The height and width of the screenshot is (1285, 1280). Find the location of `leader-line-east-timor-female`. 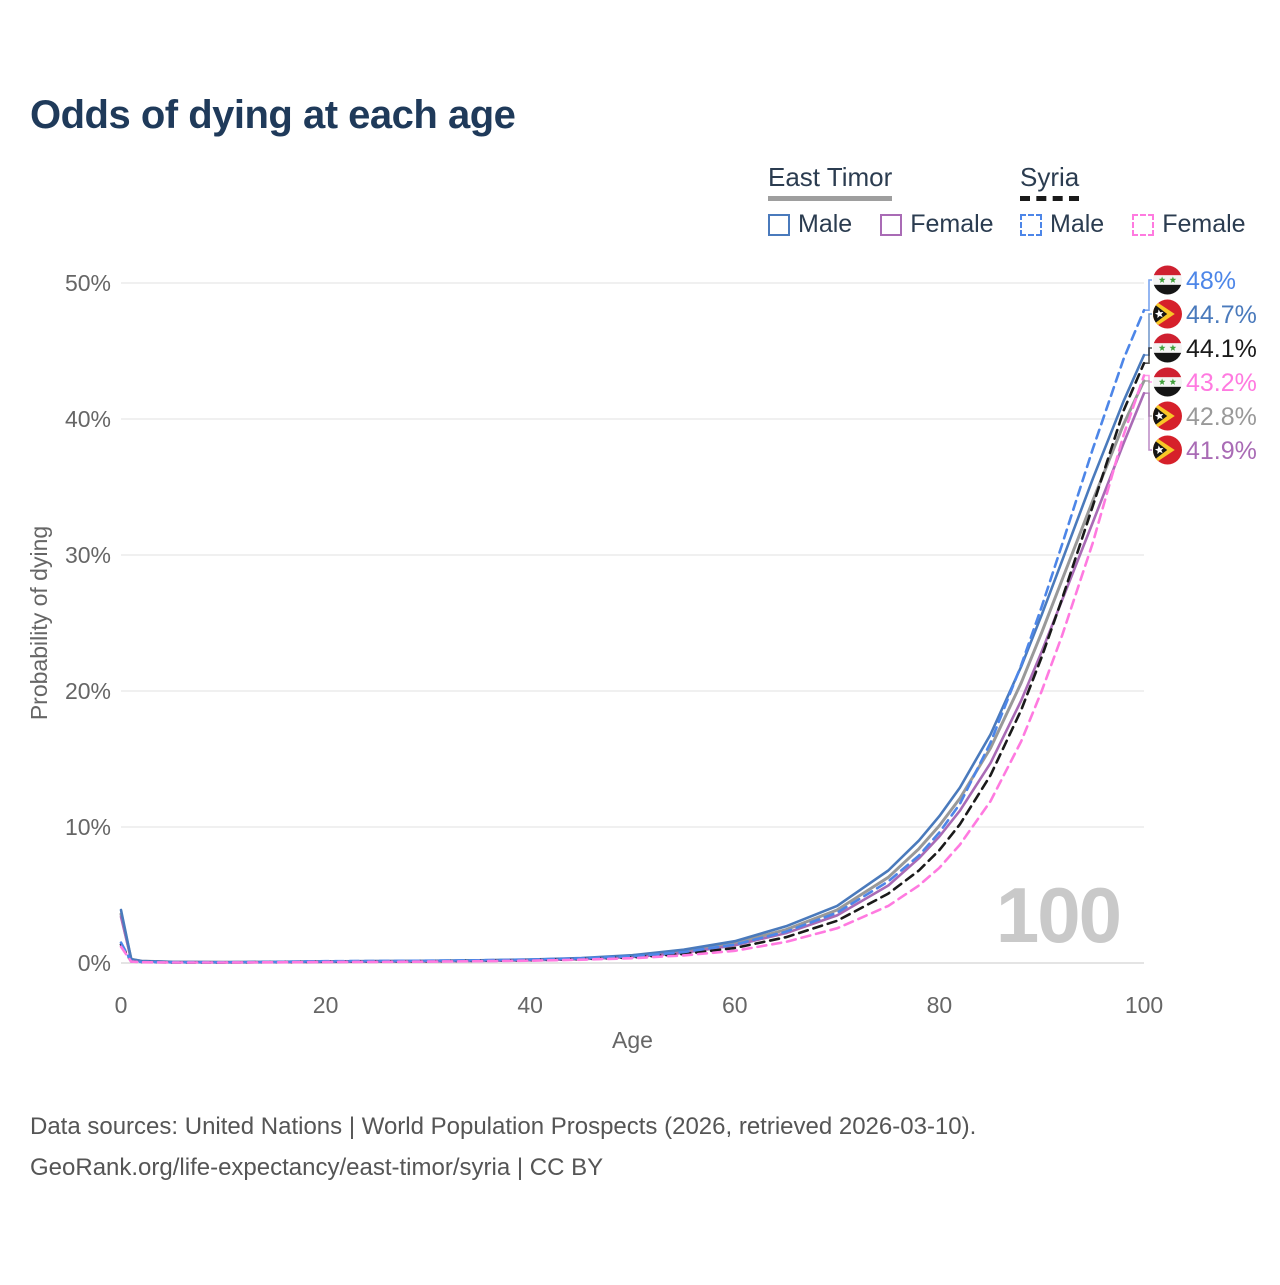

leader-line-east-timor-female is located at coordinates (1148, 421).